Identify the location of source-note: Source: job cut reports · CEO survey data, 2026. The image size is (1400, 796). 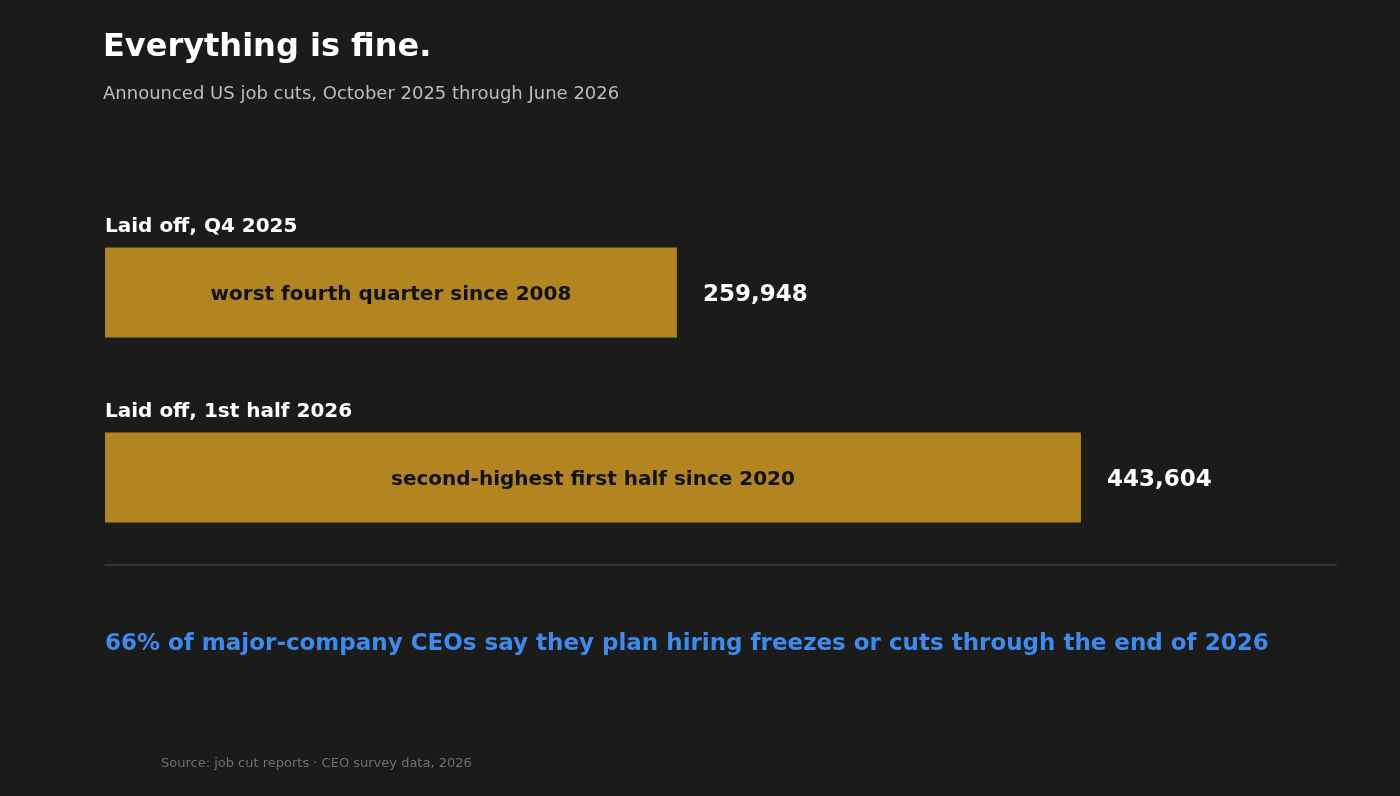
(316, 762).